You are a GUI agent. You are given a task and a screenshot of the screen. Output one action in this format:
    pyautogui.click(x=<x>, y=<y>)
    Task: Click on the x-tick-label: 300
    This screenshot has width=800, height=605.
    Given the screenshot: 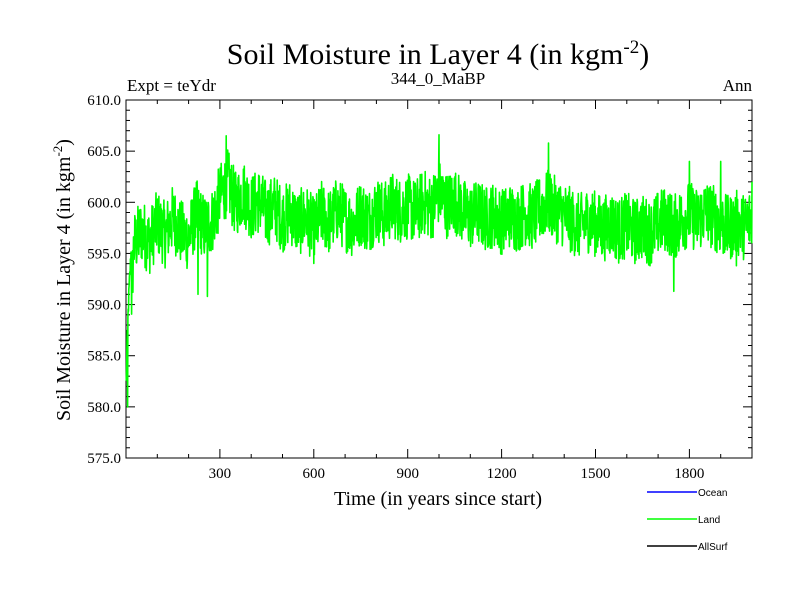 What is the action you would take?
    pyautogui.click(x=220, y=474)
    